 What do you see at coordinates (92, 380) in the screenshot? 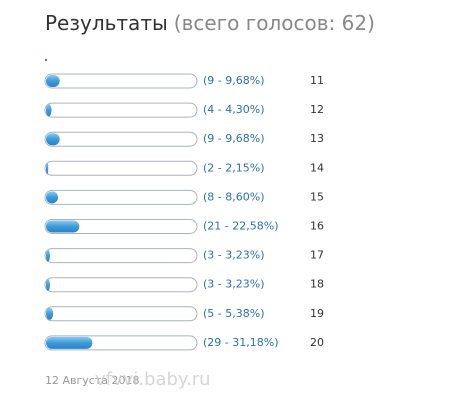
I see `date: 12 Августа 2018` at bounding box center [92, 380].